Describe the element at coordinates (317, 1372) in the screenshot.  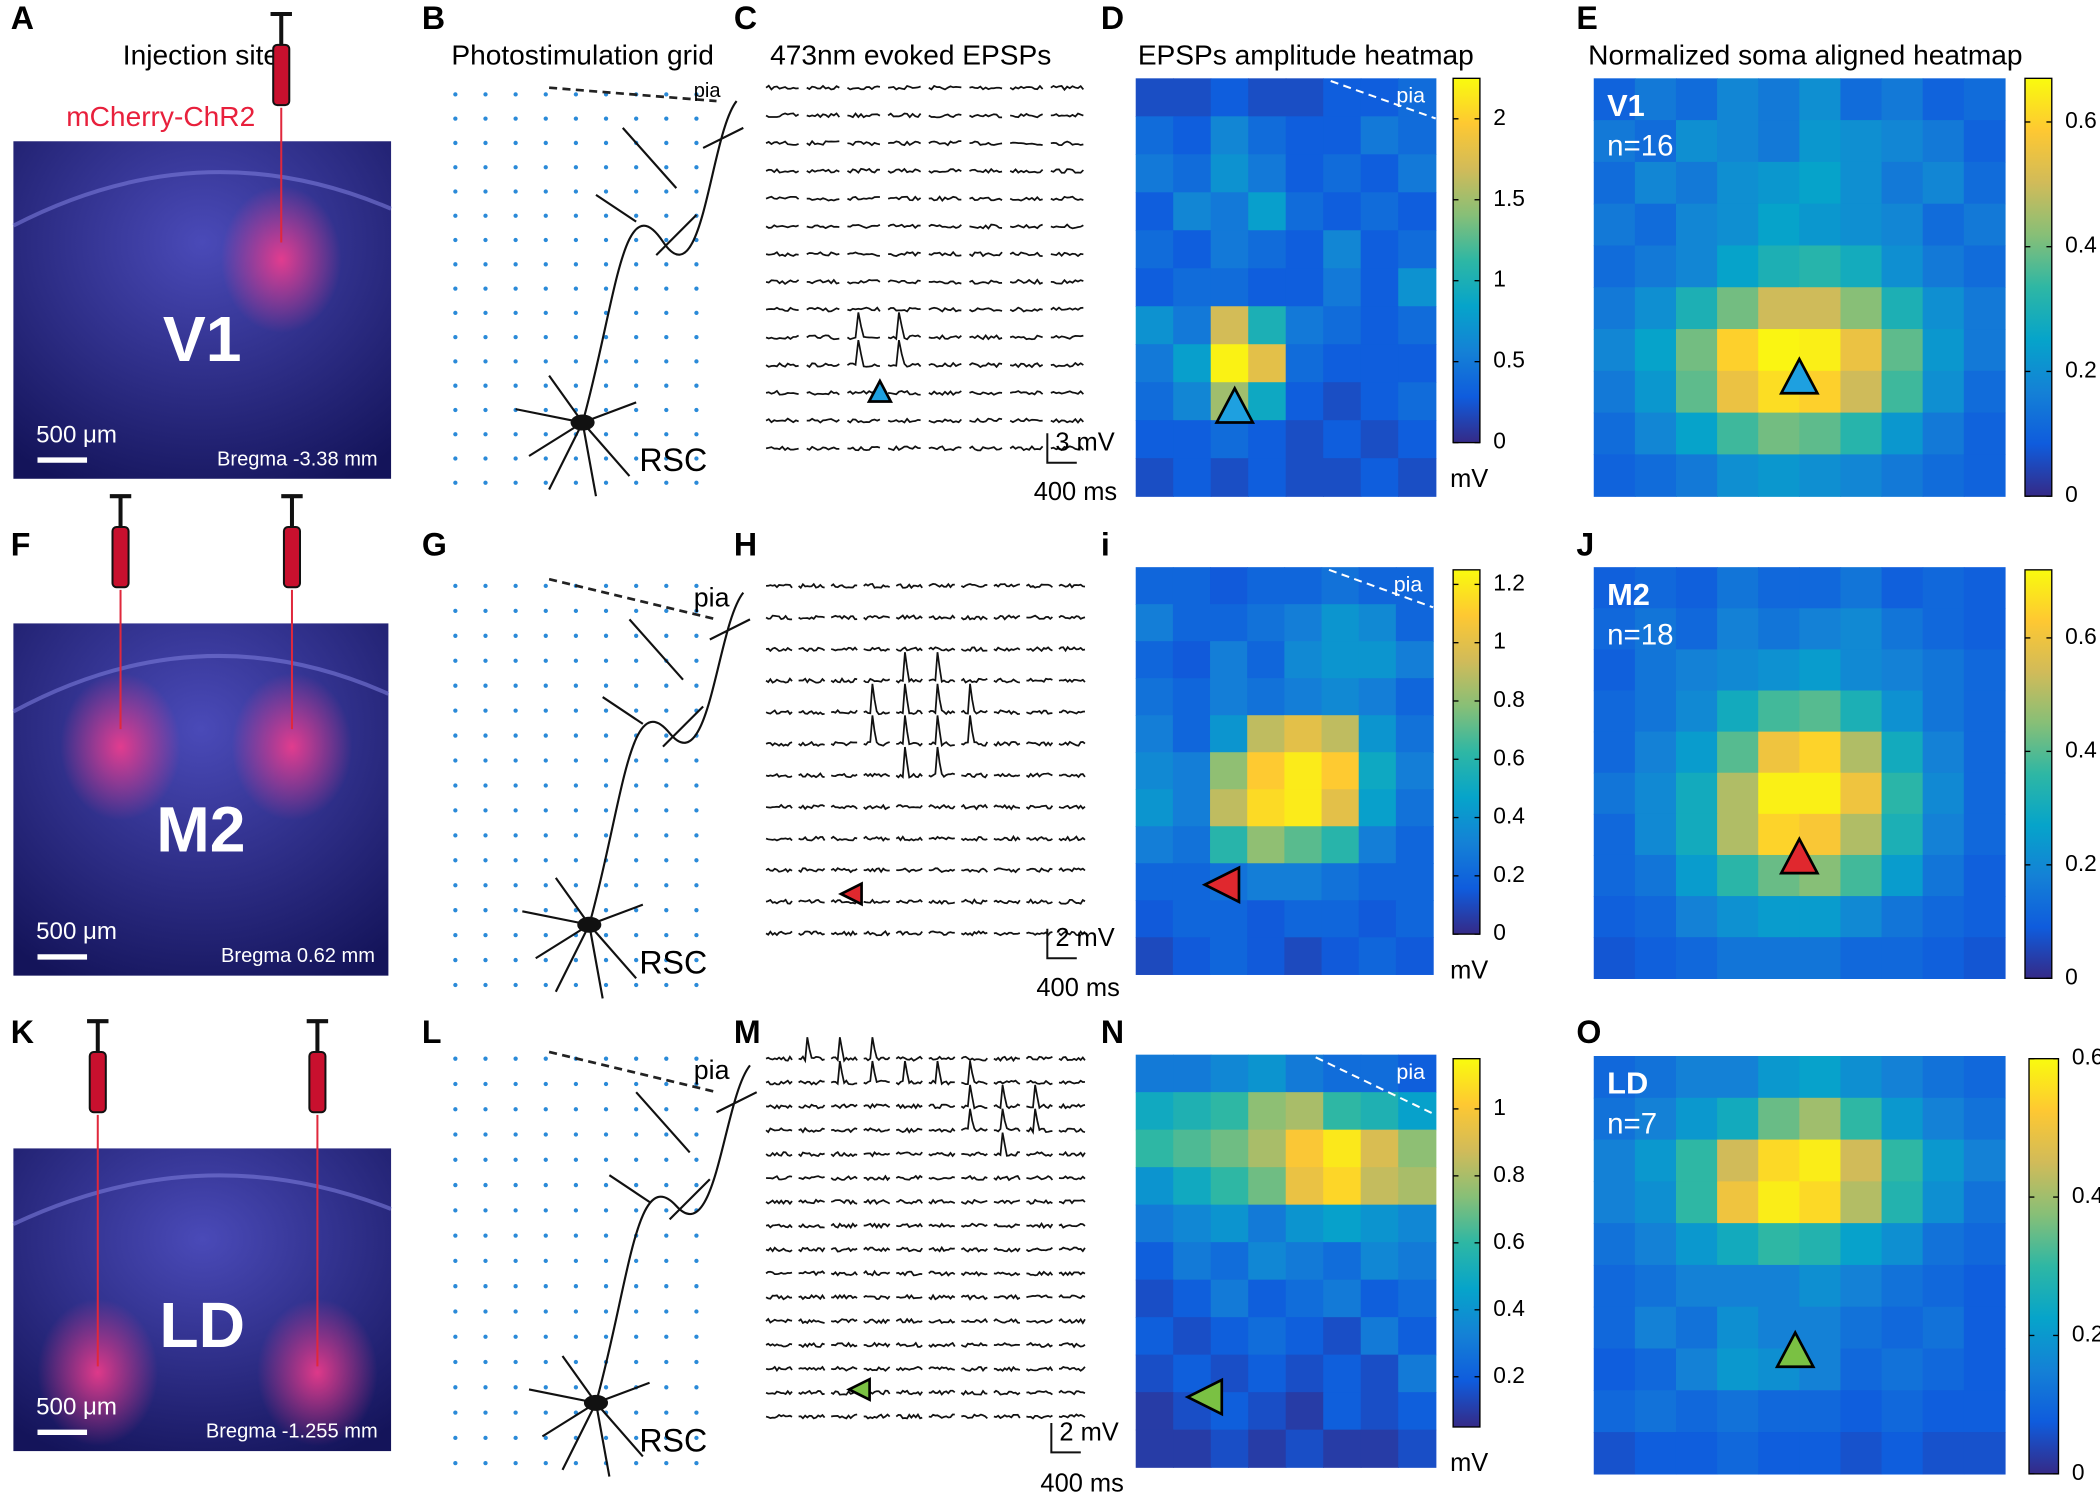
I see `injection-spot` at that location.